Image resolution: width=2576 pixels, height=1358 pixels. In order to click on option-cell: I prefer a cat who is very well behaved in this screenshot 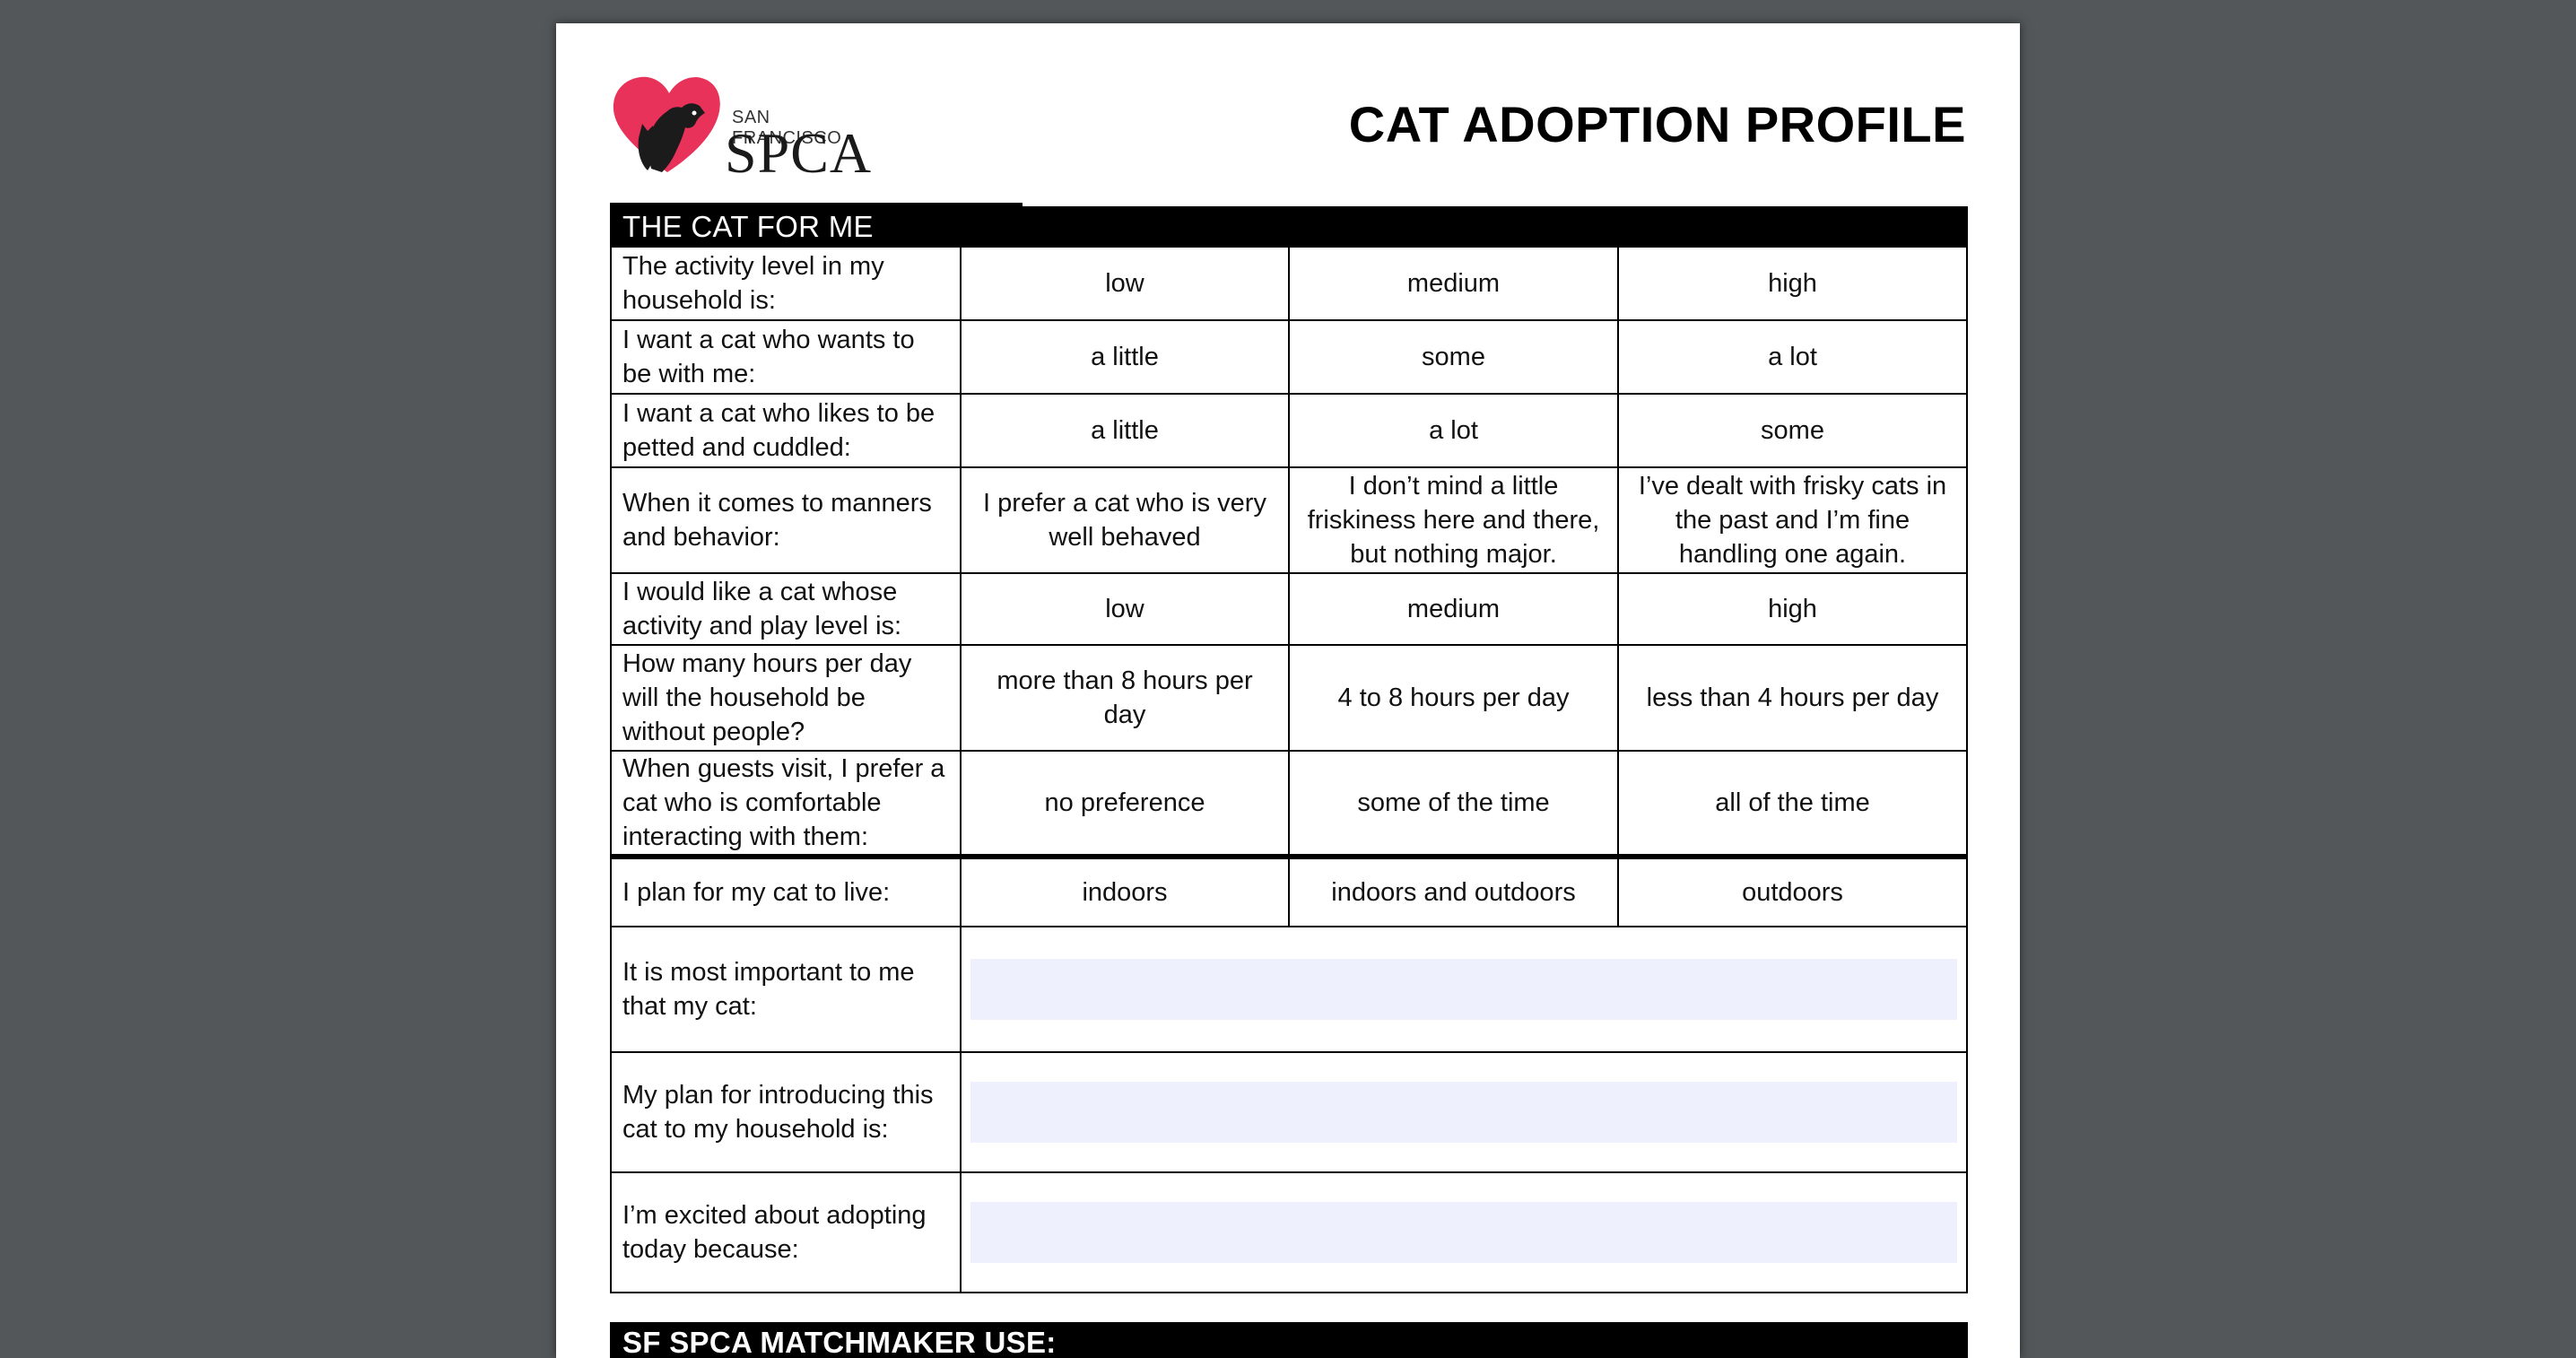, I will do `click(1125, 520)`.